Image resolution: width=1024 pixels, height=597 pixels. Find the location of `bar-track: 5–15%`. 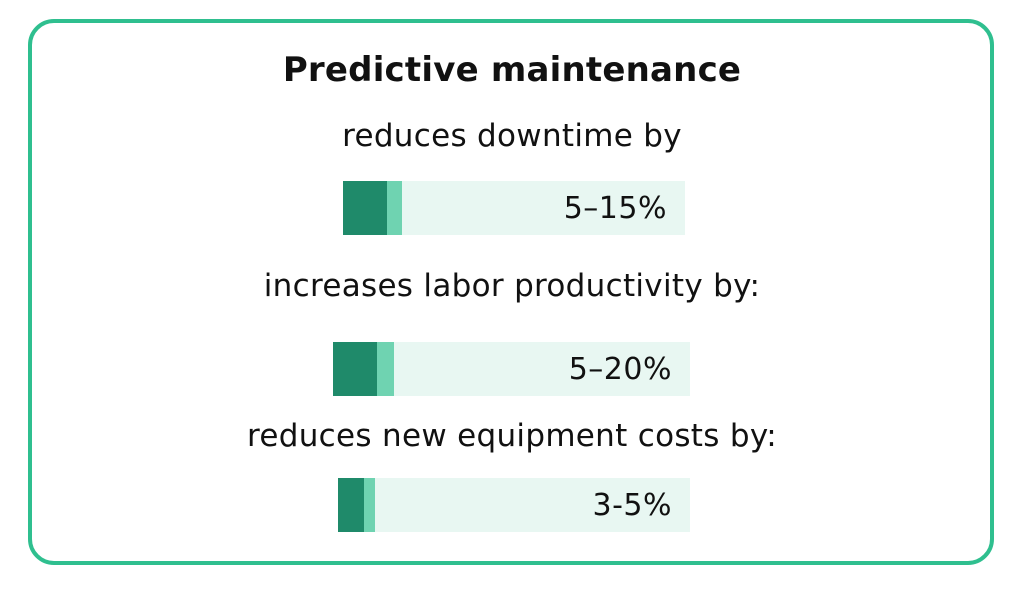

bar-track: 5–15% is located at coordinates (514, 208).